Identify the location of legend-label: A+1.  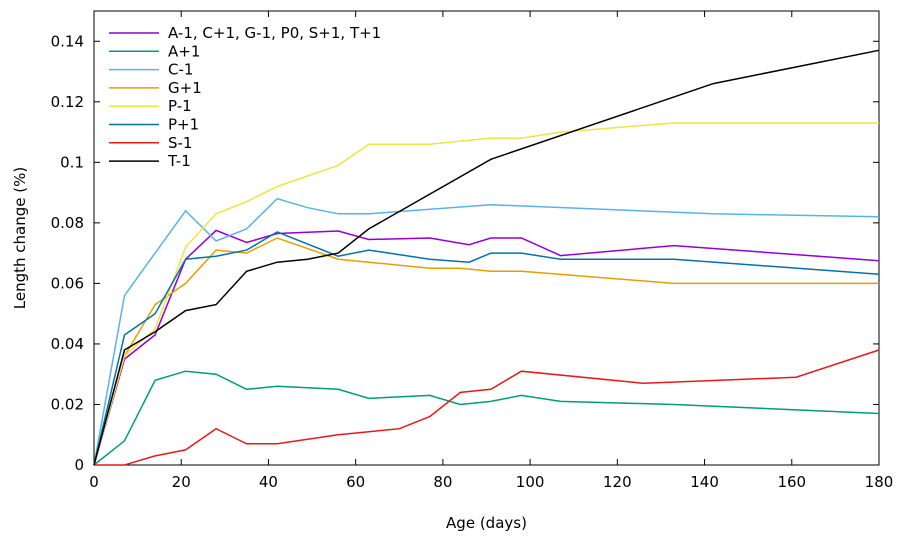
(184, 51).